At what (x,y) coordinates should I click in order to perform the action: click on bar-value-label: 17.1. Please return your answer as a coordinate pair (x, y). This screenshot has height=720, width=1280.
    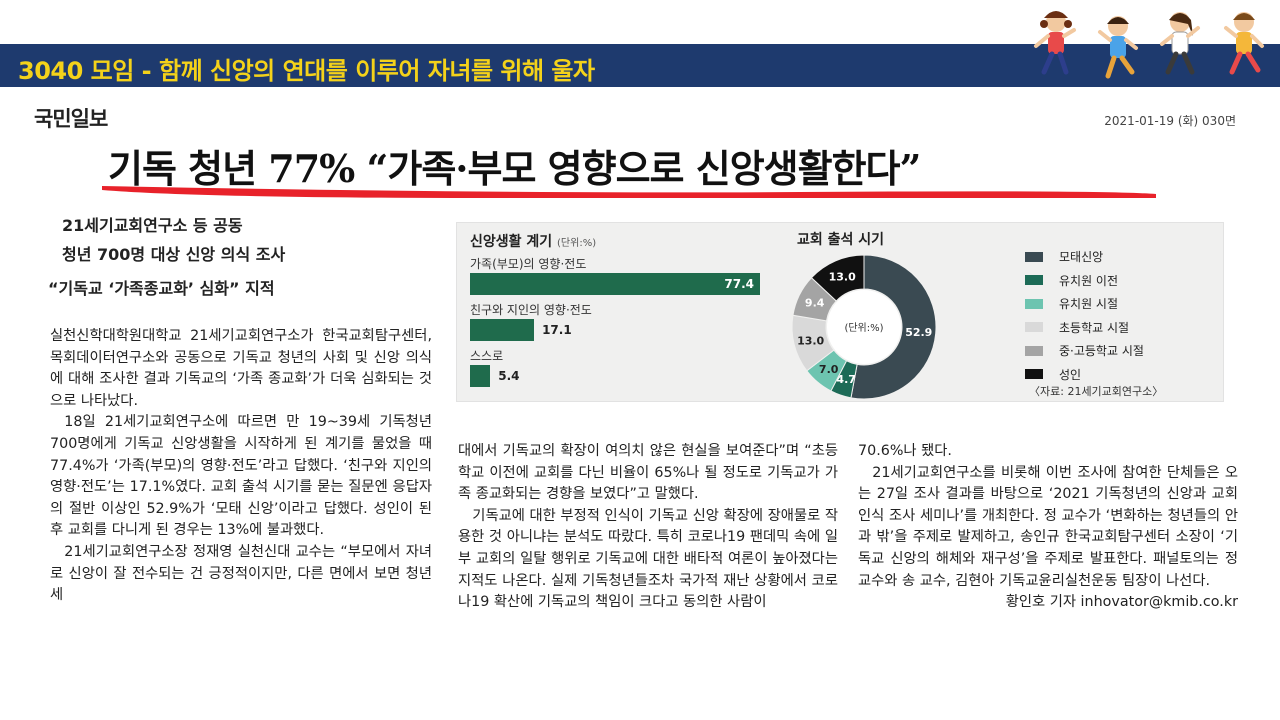
    Looking at the image, I should click on (557, 330).